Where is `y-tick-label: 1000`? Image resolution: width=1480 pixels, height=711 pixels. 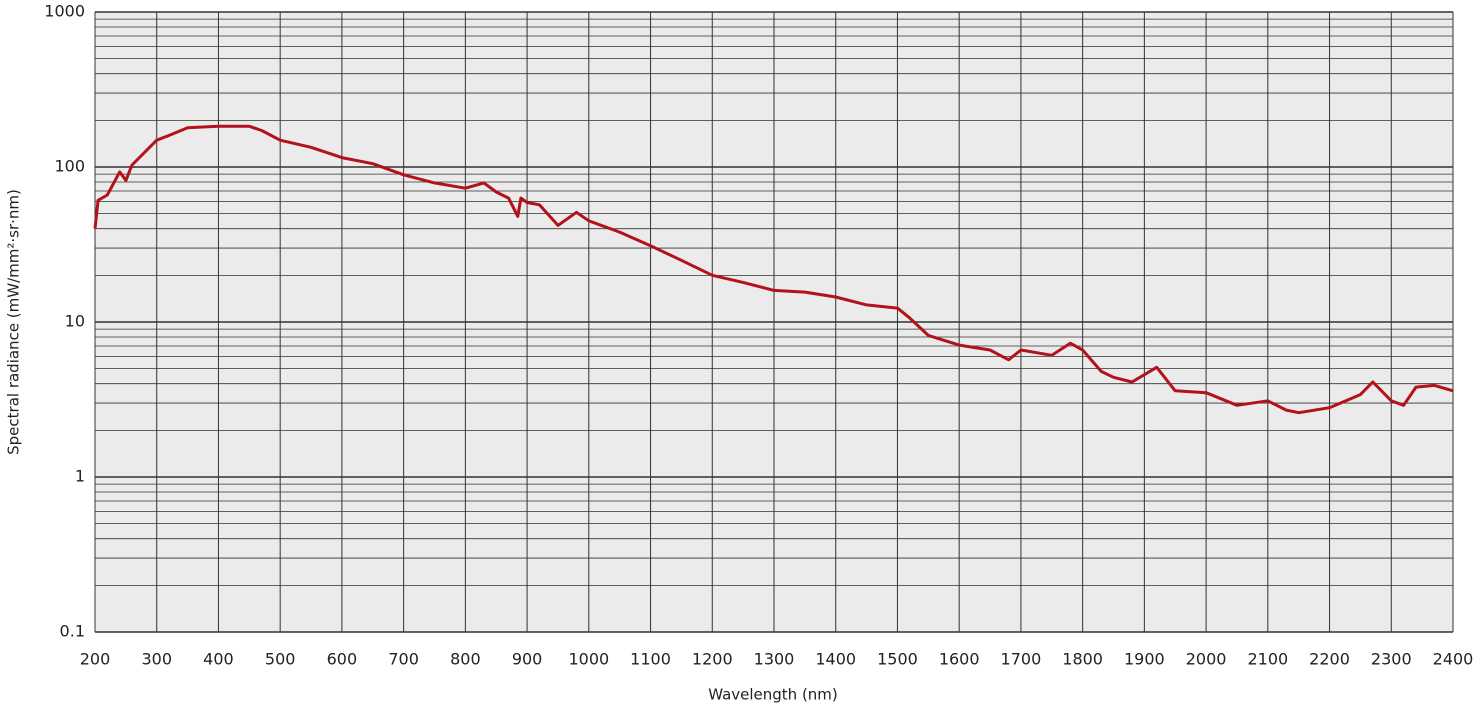
y-tick-label: 1000 is located at coordinates (64, 11).